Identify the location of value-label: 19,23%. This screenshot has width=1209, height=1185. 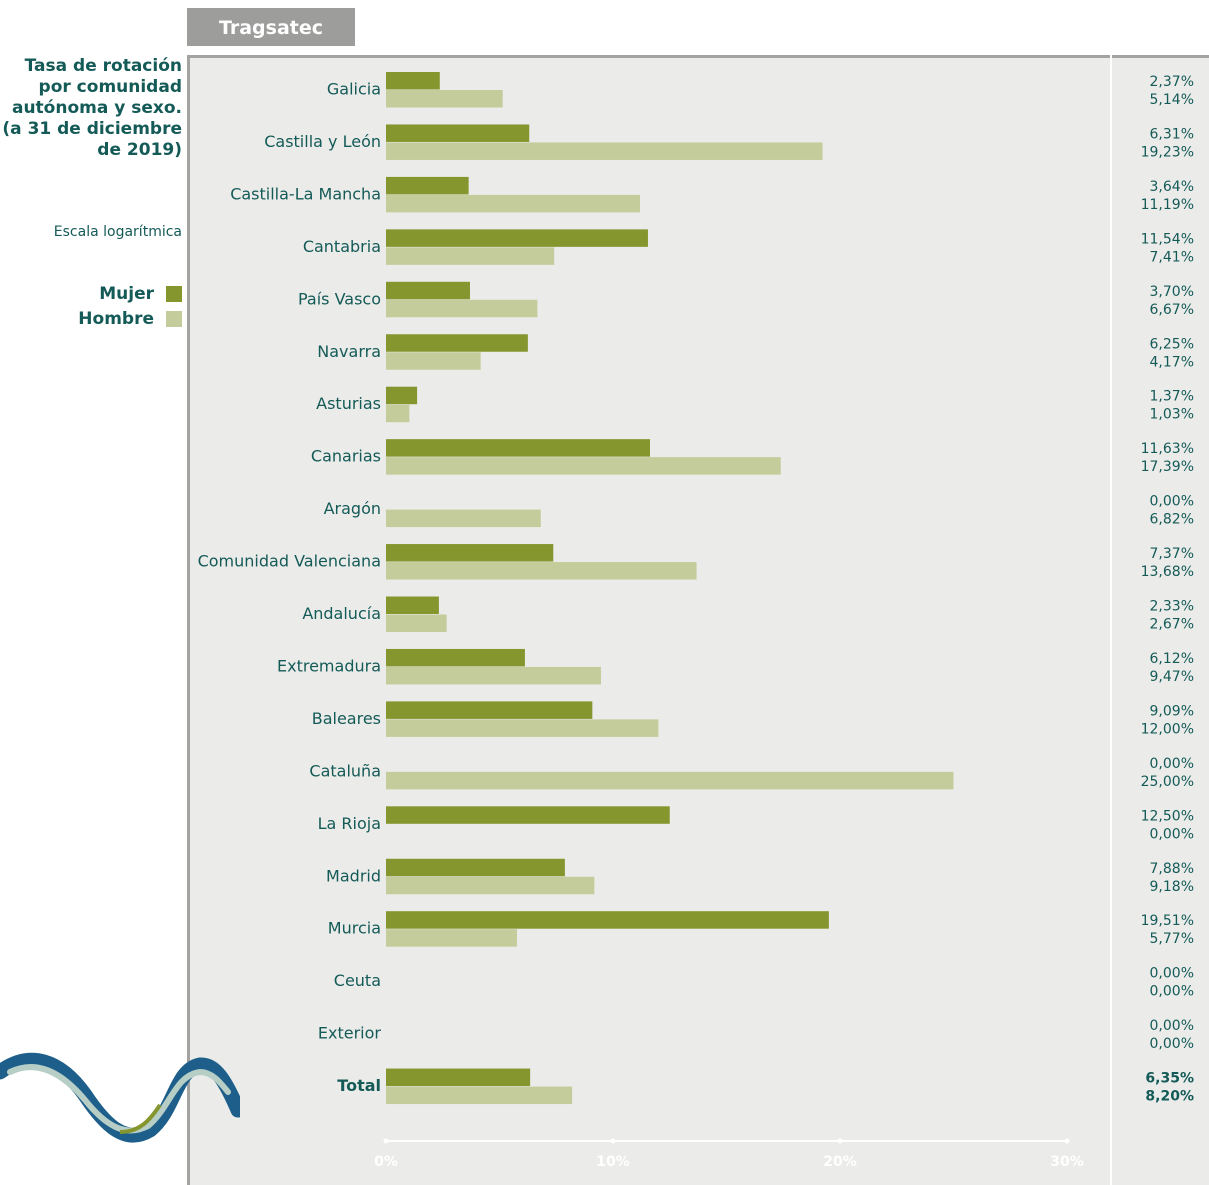
(1167, 152).